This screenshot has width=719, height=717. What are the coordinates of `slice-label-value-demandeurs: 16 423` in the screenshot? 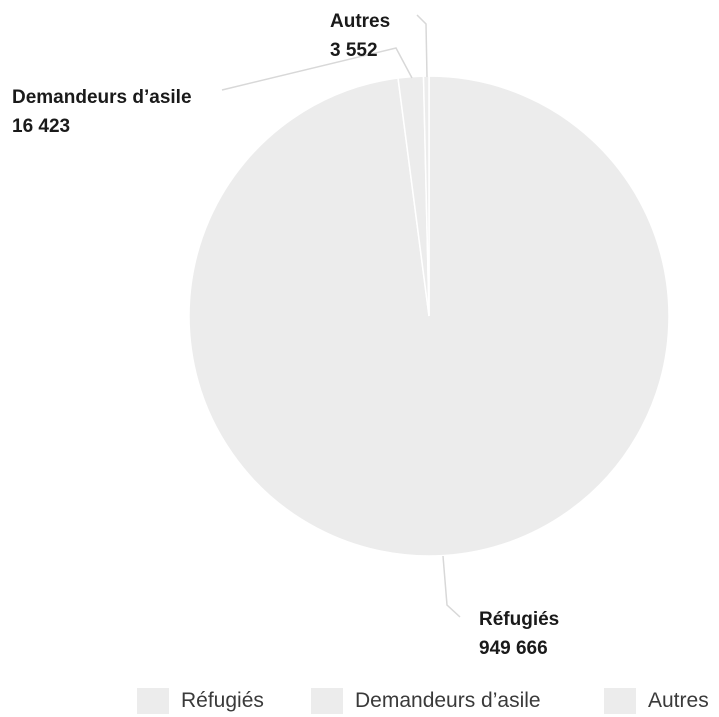 It's located at (41, 126).